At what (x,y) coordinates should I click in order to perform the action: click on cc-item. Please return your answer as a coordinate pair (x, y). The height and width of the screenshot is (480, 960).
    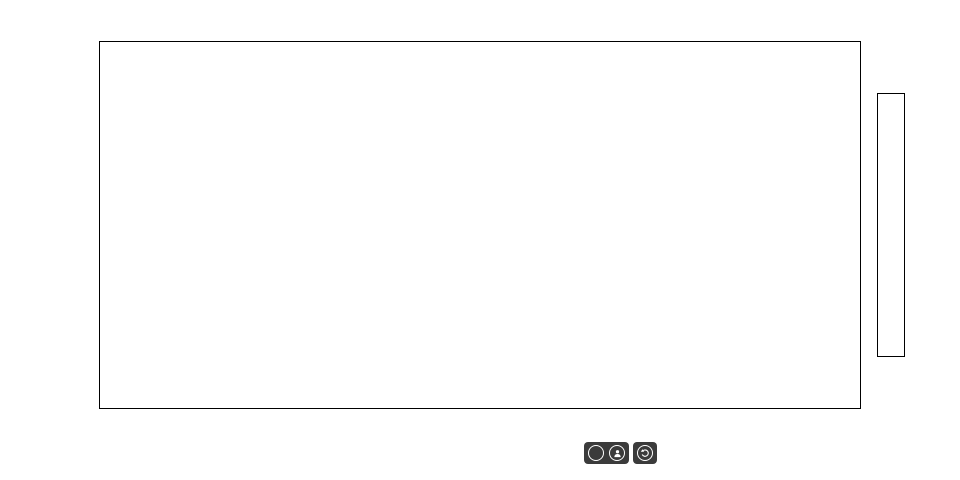
    Looking at the image, I should click on (596, 453).